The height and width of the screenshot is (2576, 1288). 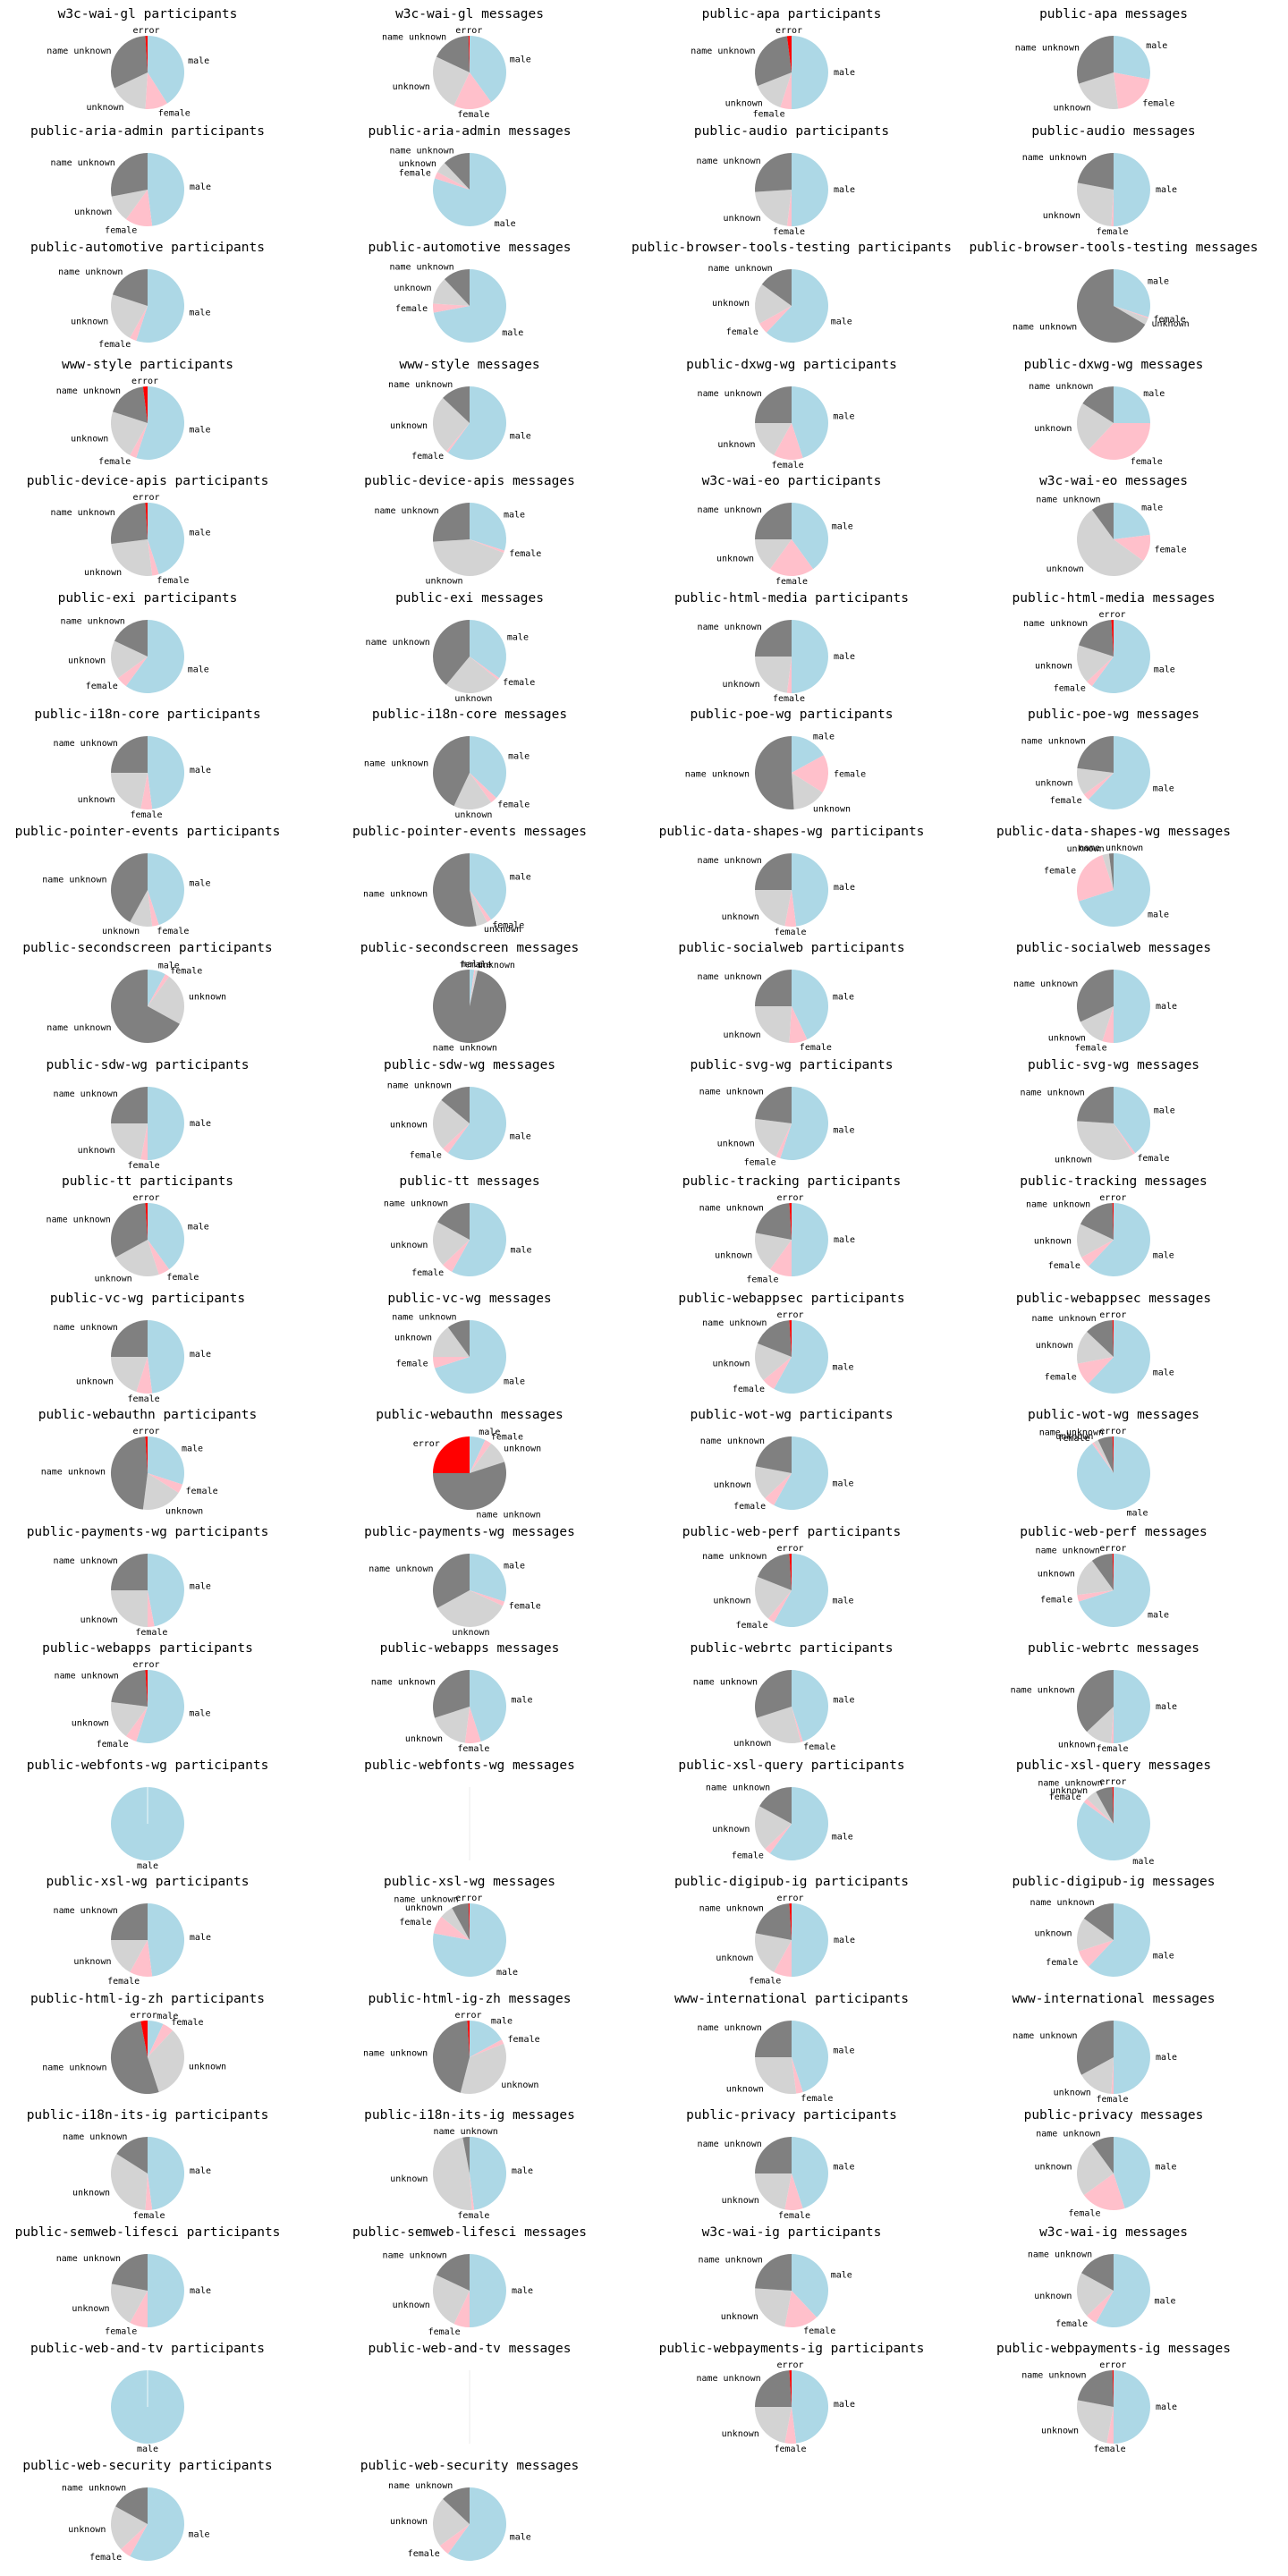 What do you see at coordinates (791, 365) in the screenshot?
I see `chart-title: public-dxwg-wg participants` at bounding box center [791, 365].